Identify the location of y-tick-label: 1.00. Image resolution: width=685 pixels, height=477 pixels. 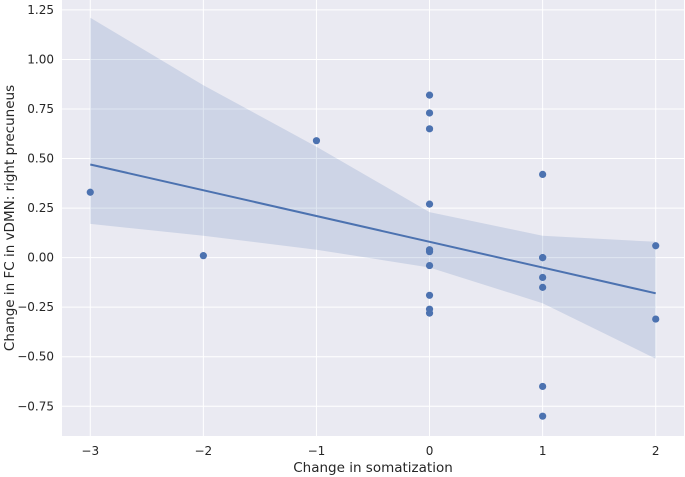
(40, 59).